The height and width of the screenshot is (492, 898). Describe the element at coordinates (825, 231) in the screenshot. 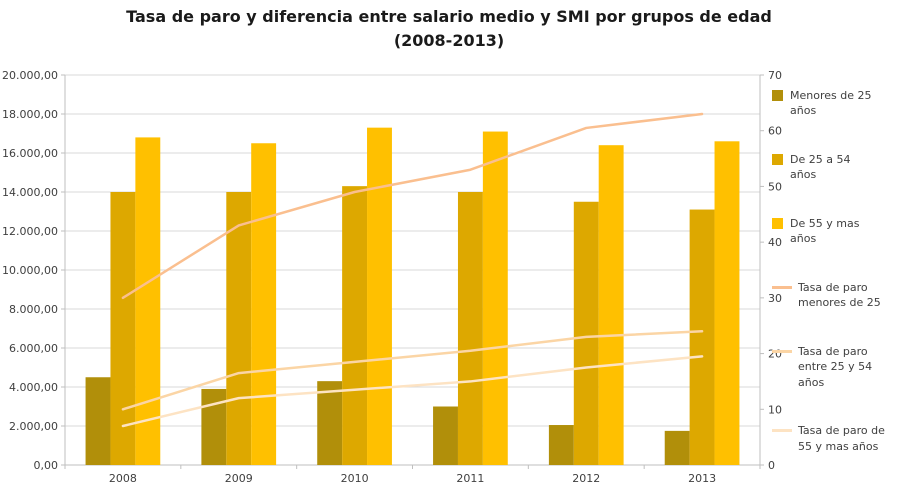

I see `legend-label: De 55 y mas años` at that location.